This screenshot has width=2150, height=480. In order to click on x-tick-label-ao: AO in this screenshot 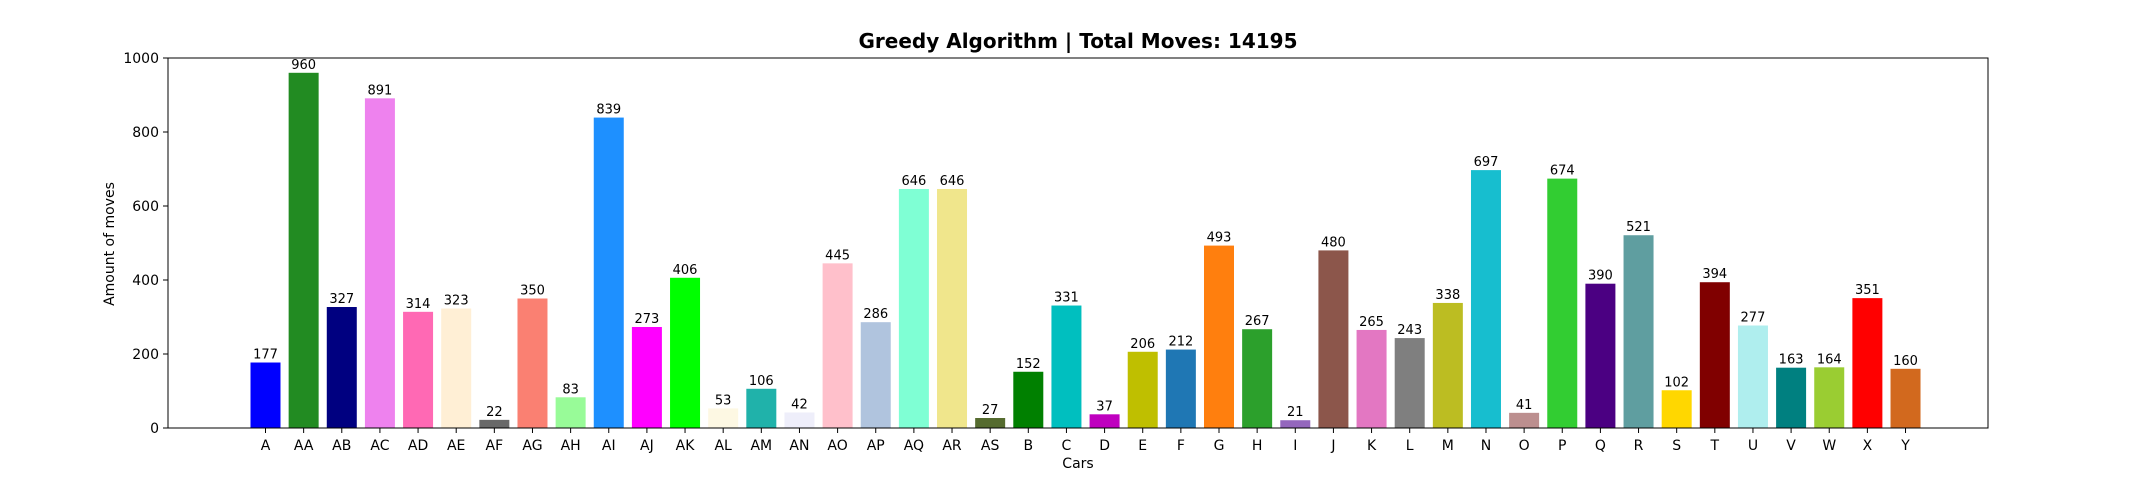, I will do `click(837, 446)`.